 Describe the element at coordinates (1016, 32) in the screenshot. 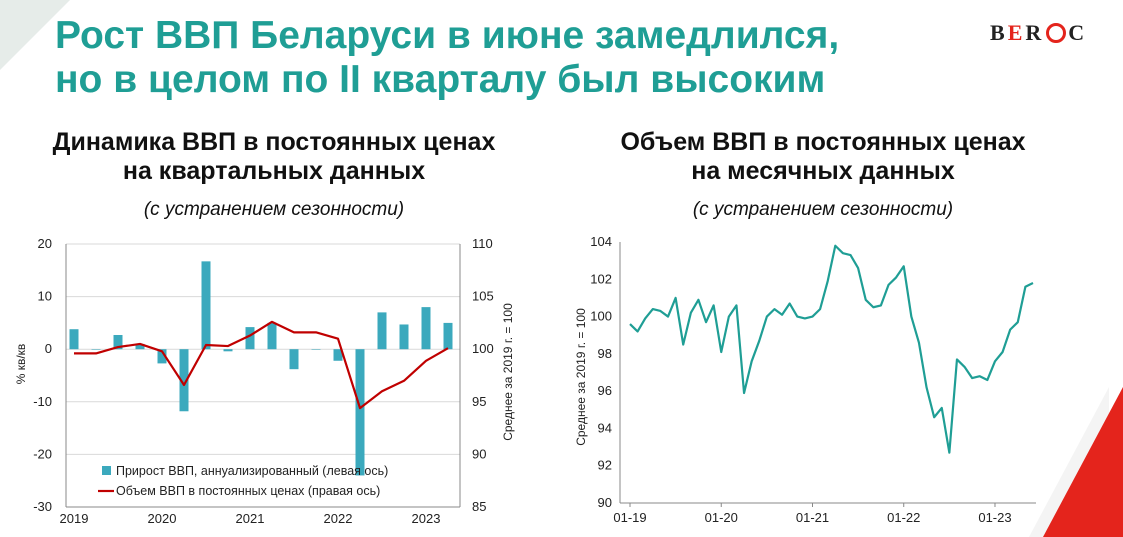

I see `logo-letter-e: E` at that location.